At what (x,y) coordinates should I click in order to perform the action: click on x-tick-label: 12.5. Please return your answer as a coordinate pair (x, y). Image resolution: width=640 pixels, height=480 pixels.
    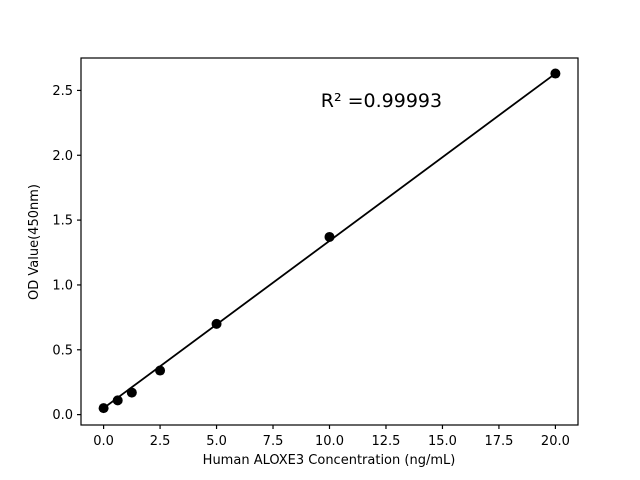
    Looking at the image, I should click on (386, 441).